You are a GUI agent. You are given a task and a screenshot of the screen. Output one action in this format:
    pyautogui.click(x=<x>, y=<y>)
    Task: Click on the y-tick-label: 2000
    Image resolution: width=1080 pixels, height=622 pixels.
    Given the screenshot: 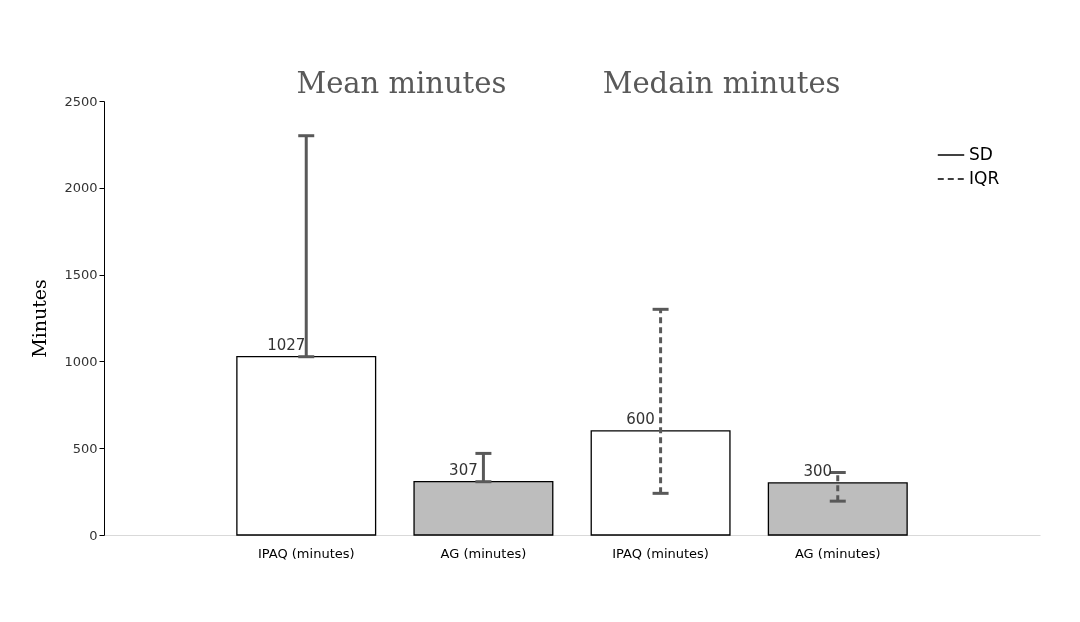 What is the action you would take?
    pyautogui.click(x=81, y=188)
    